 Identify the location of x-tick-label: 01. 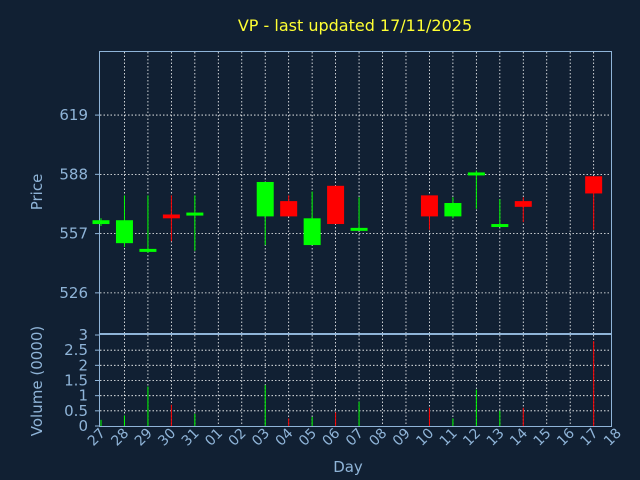
(214, 438).